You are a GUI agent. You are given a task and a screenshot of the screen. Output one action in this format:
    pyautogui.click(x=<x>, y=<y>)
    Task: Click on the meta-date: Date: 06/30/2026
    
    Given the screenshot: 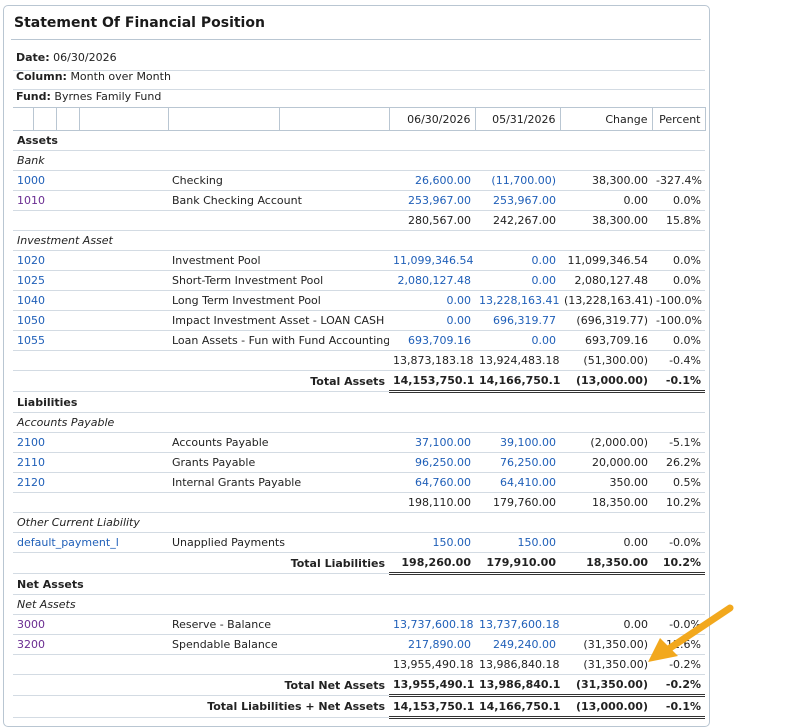 What is the action you would take?
    pyautogui.click(x=66, y=57)
    